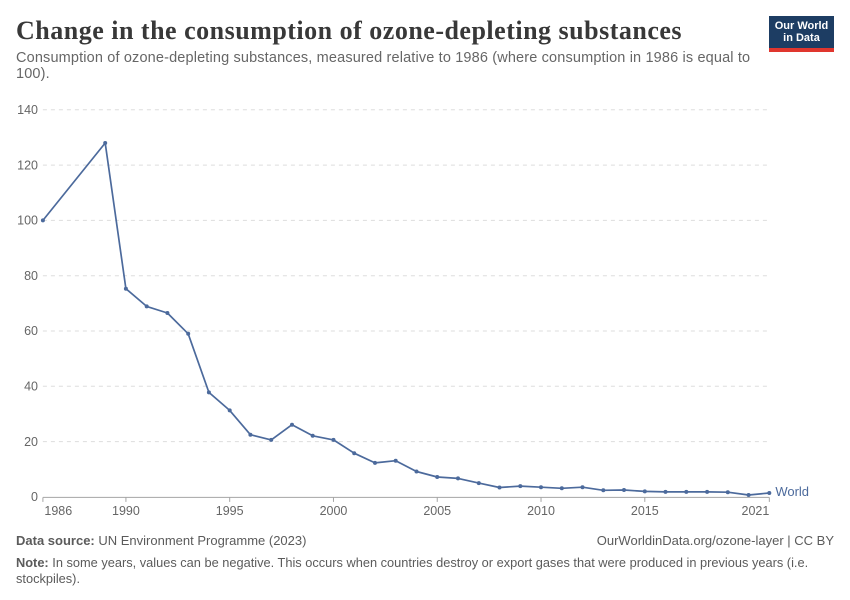  I want to click on owid-logo-line2: in Data, so click(801, 38).